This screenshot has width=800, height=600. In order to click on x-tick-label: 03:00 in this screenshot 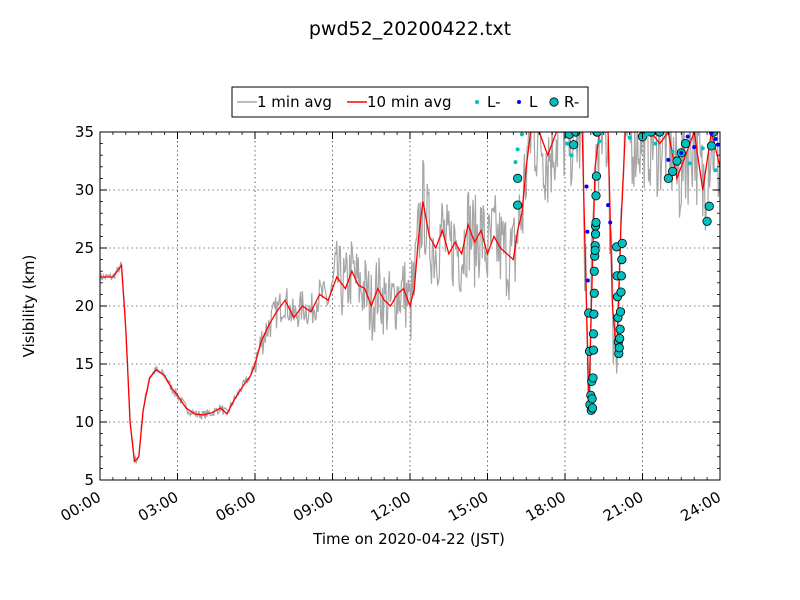, I will do `click(158, 506)`.